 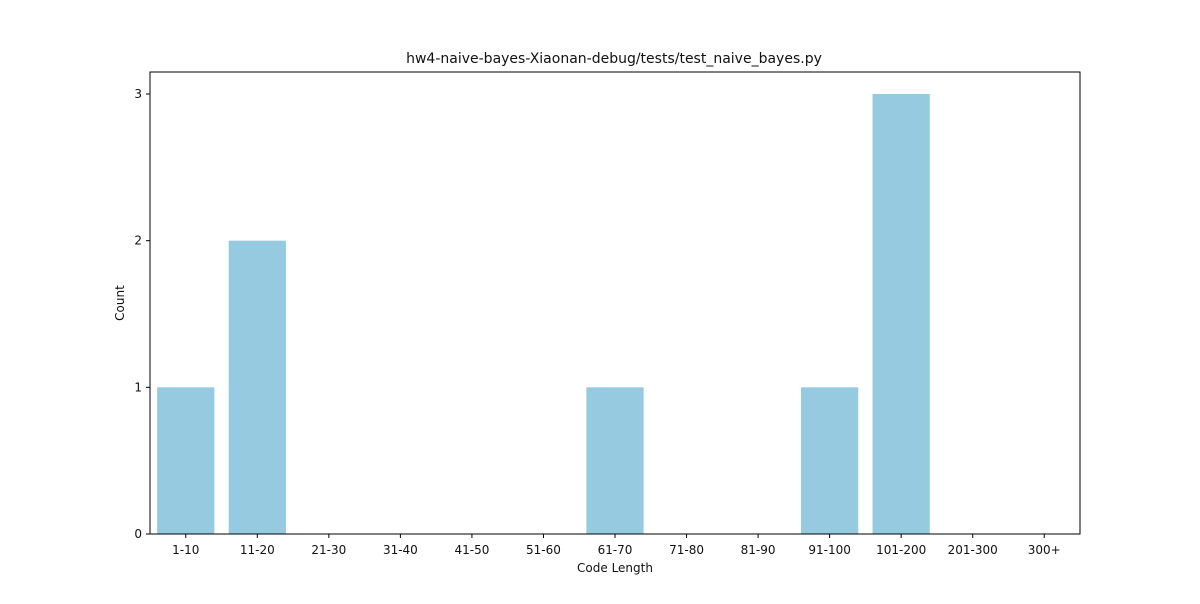 I want to click on x-tick-label: 81-90, so click(x=758, y=550).